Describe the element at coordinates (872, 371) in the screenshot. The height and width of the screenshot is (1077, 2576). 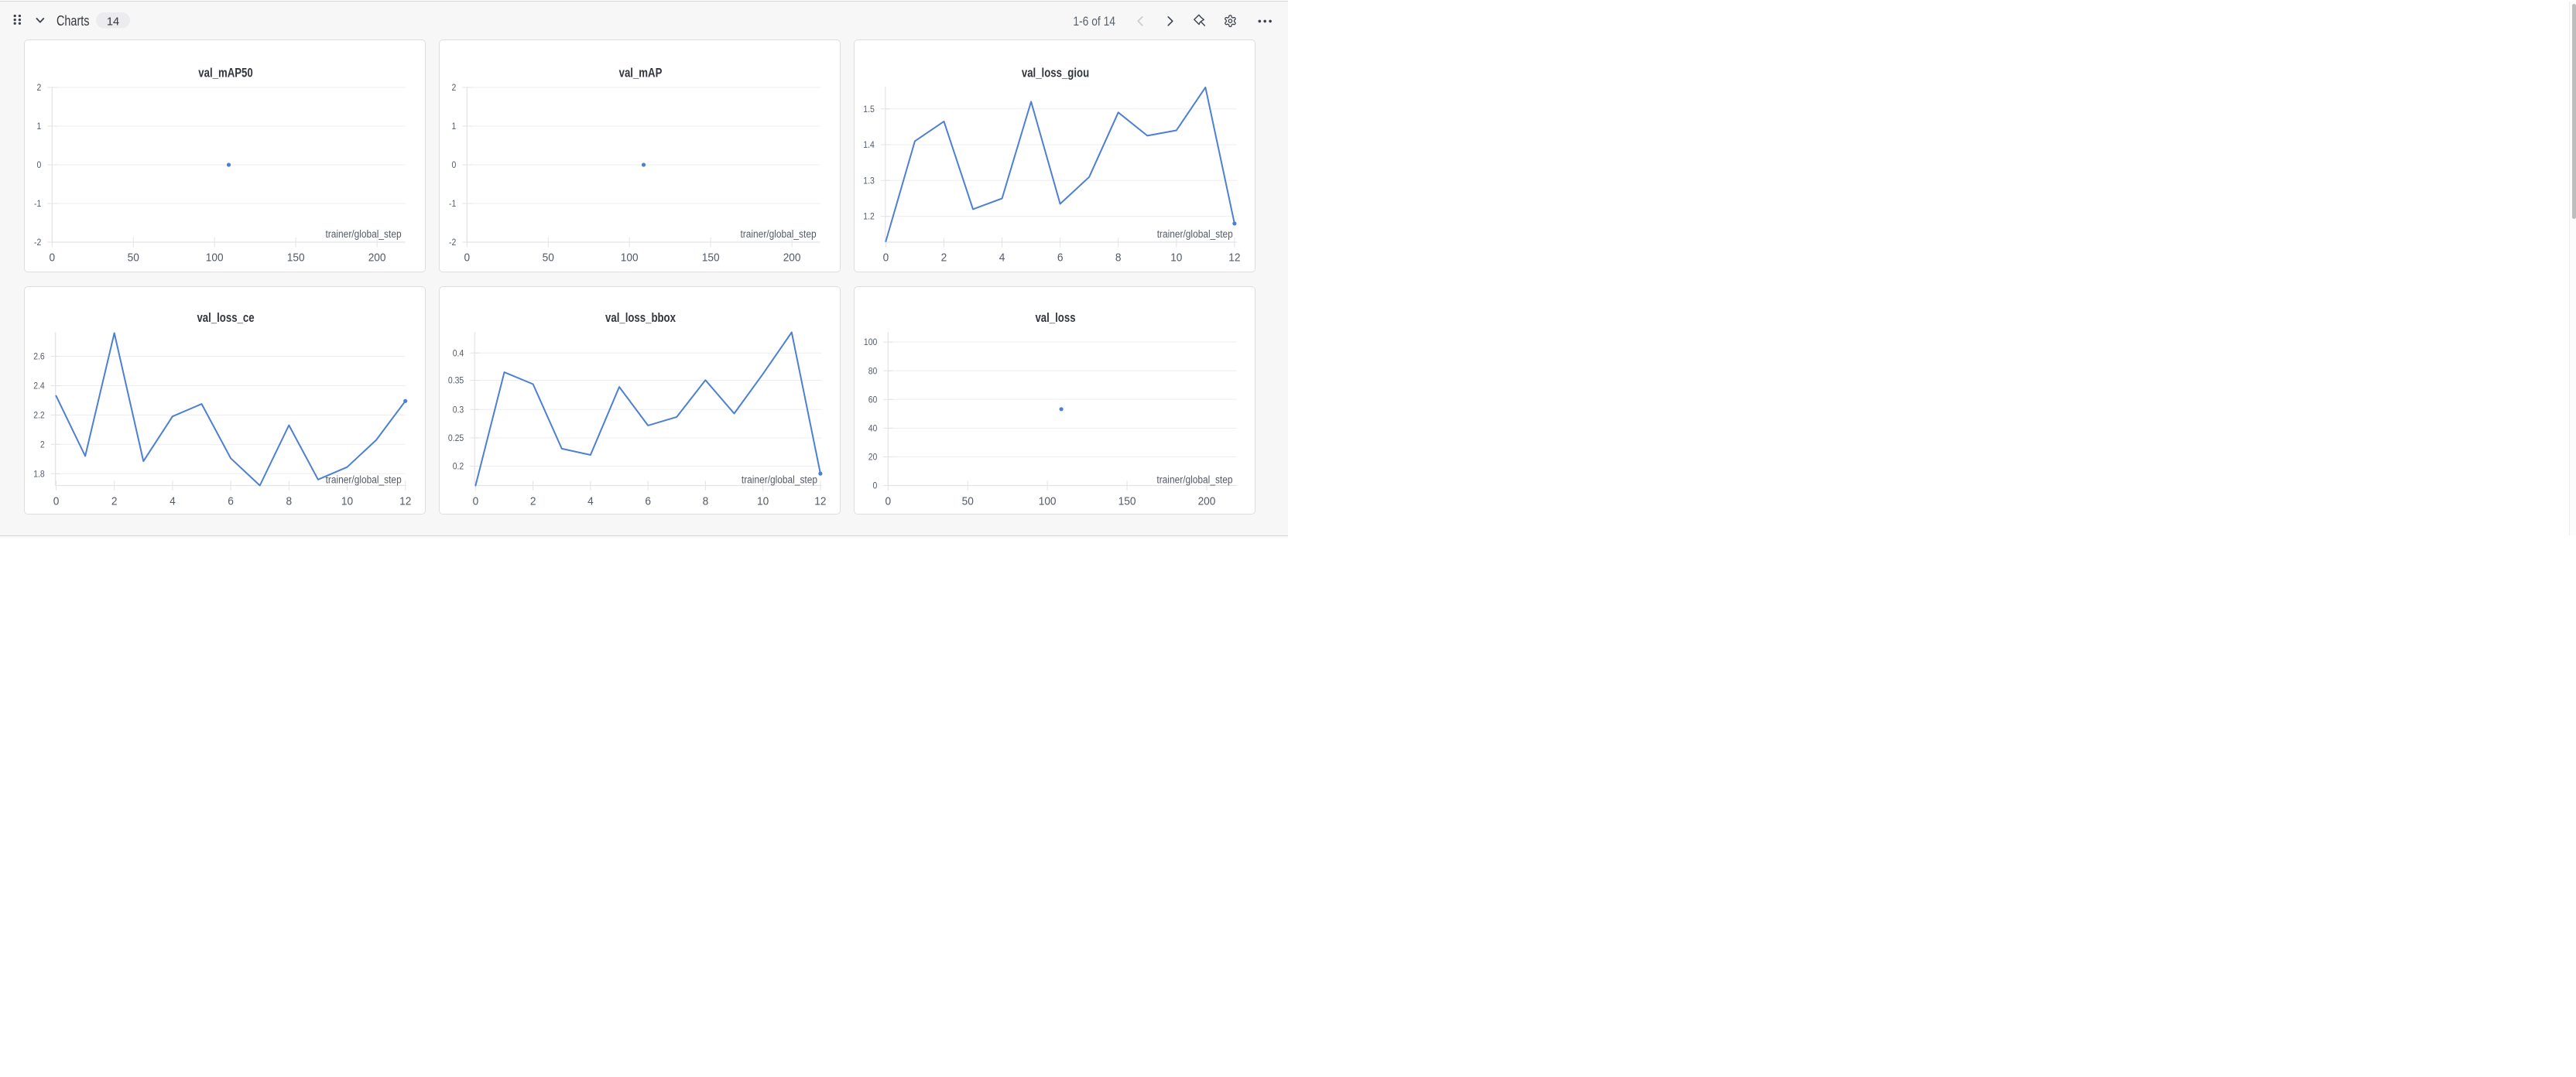
I see `svg-text: 80` at that location.